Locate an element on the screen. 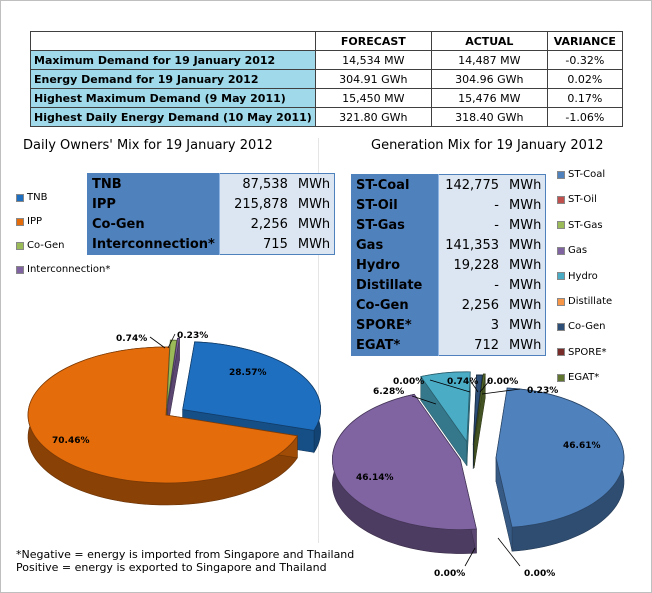 The image size is (652, 593). legend-label: ST-Gas is located at coordinates (585, 225).